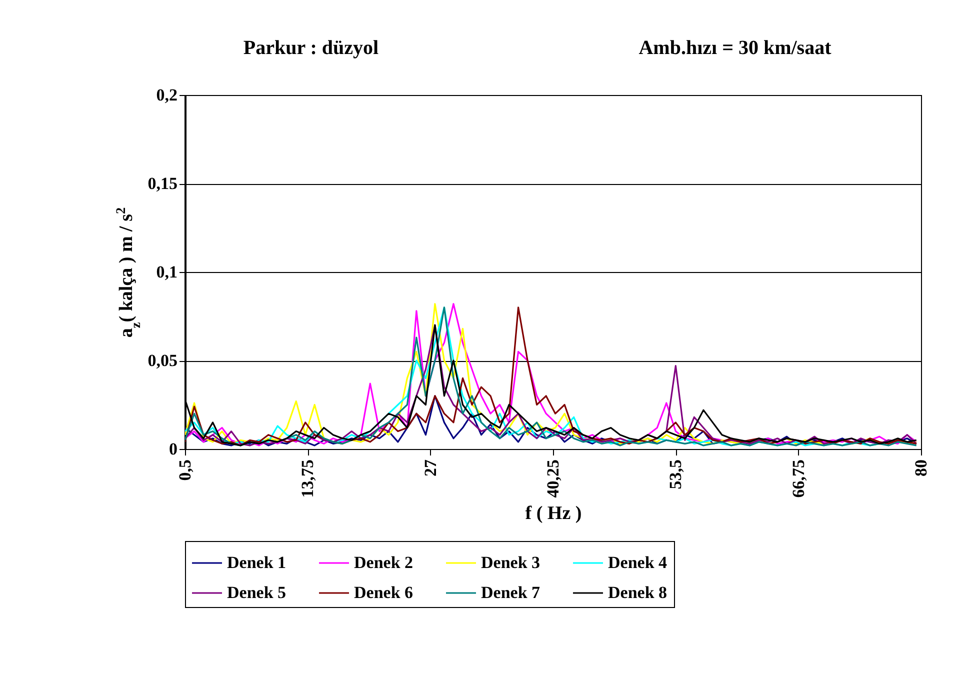 This screenshot has width=956, height=673. I want to click on x-tick-label: 80, so click(921, 468).